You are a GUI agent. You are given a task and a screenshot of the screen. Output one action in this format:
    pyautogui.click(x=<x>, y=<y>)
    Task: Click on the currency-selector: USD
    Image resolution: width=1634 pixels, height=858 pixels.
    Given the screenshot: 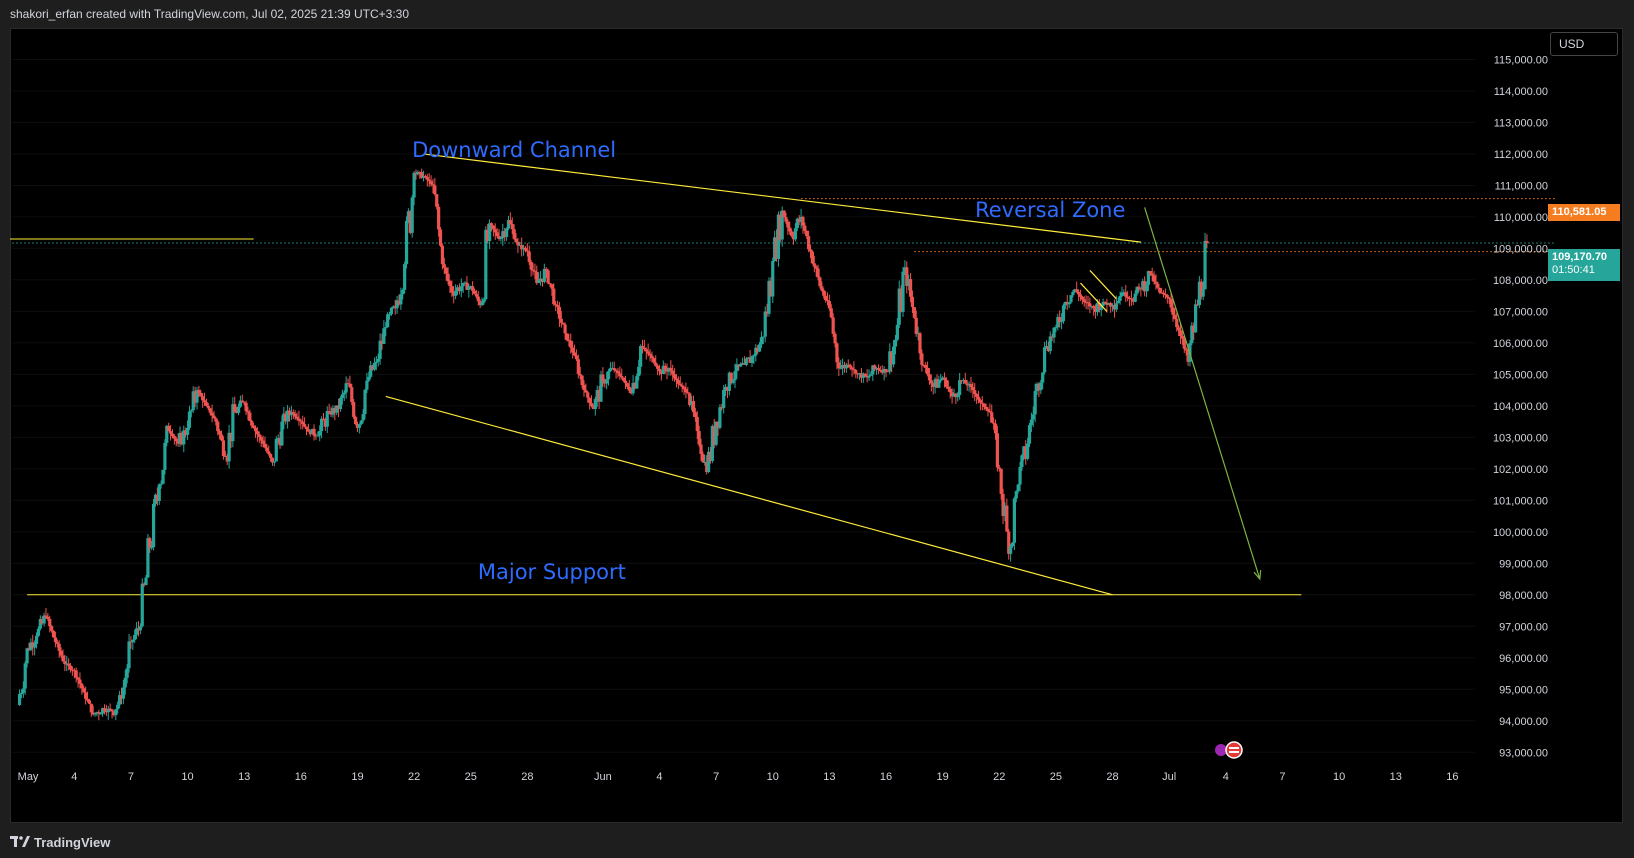 What is the action you would take?
    pyautogui.click(x=1584, y=44)
    